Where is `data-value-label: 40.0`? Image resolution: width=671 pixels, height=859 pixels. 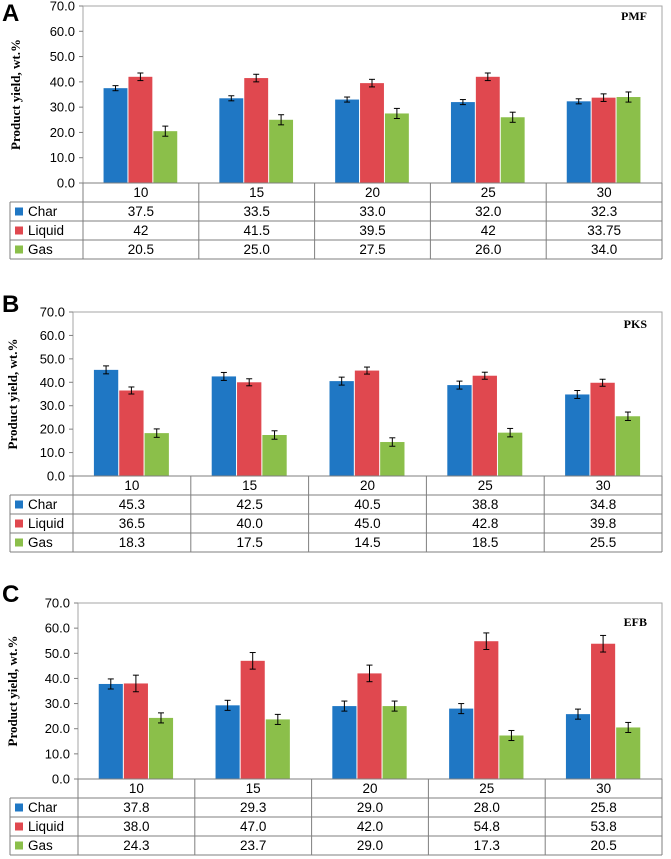 data-value-label: 40.0 is located at coordinates (250, 523).